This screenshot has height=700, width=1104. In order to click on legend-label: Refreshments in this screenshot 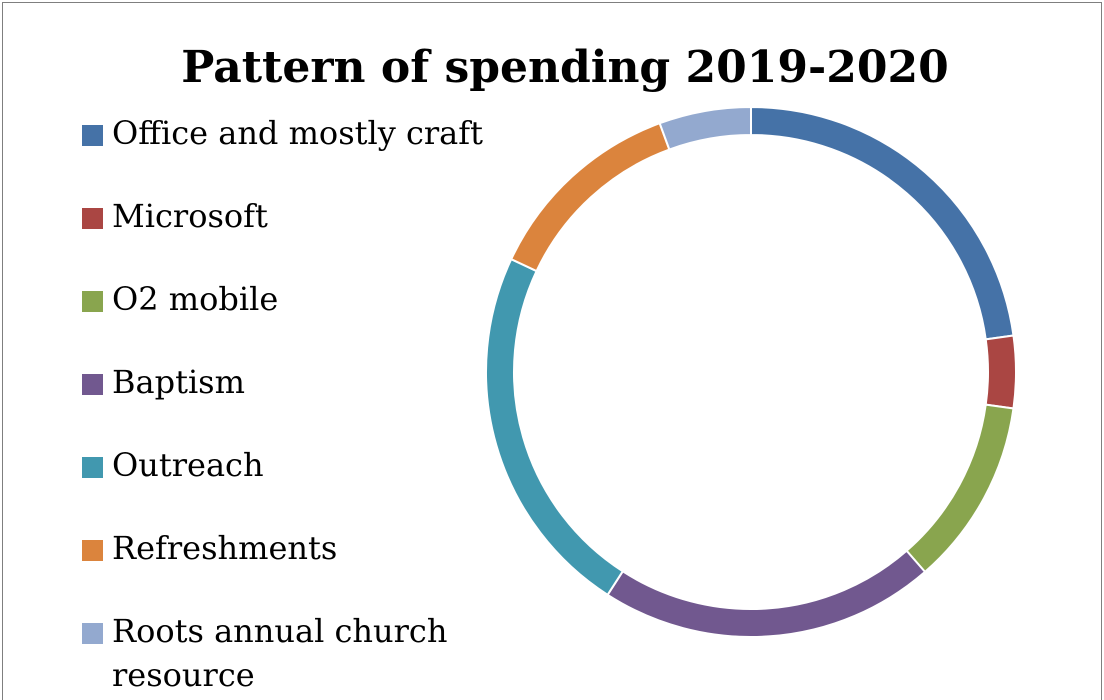, I will do `click(225, 548)`.